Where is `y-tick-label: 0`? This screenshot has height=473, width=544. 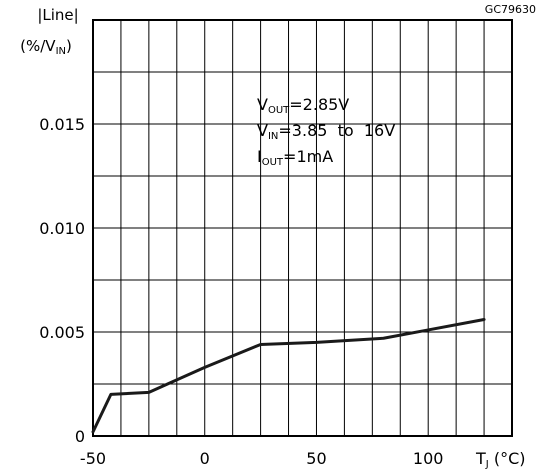
y-tick-label: 0 is located at coordinates (80, 436).